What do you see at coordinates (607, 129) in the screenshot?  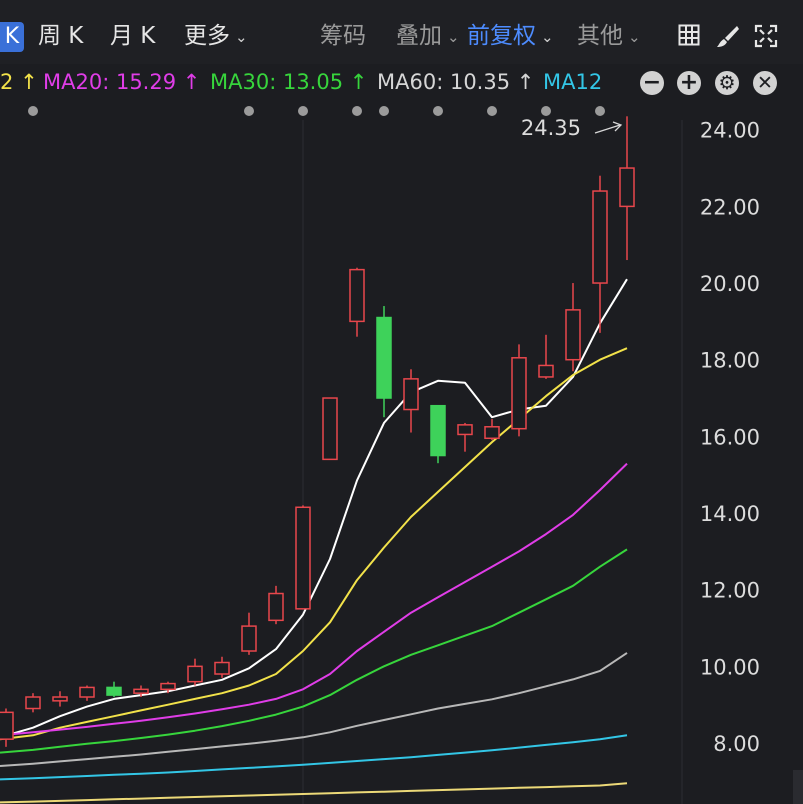 I see `max-price-arrow-line` at bounding box center [607, 129].